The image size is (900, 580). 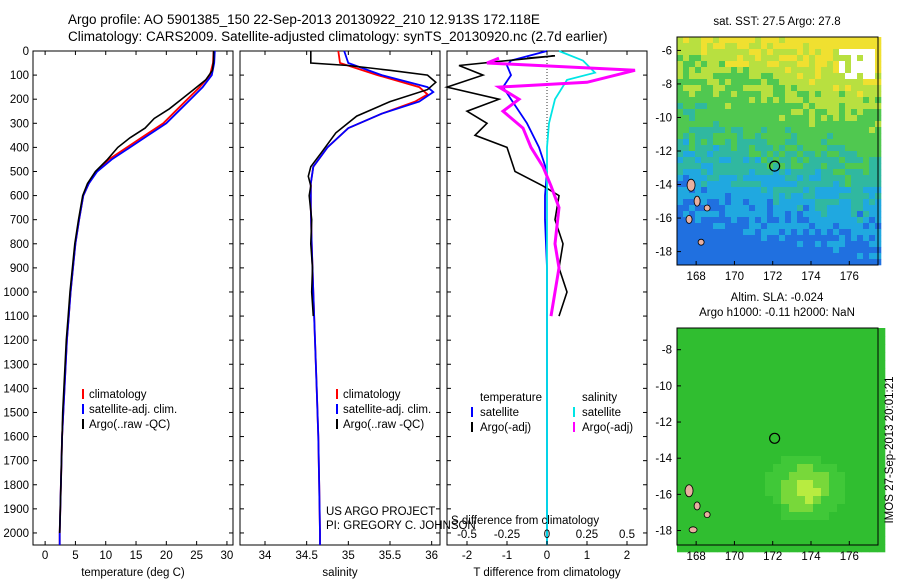 I want to click on y-tick-label: 1000, so click(x=16, y=293).